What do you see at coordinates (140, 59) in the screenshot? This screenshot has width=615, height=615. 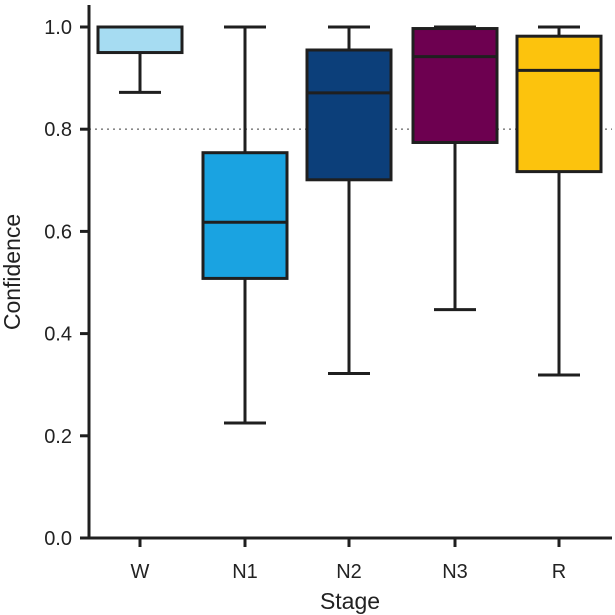 I see `box-w` at bounding box center [140, 59].